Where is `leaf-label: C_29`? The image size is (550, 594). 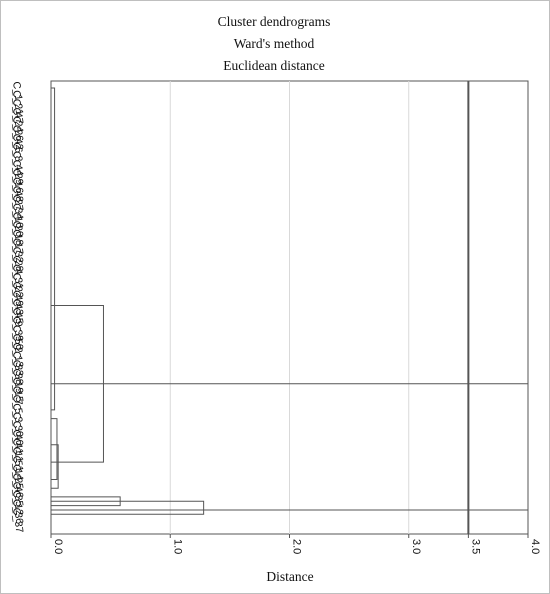
leaf-label: C_29 is located at coordinates (17, 172).